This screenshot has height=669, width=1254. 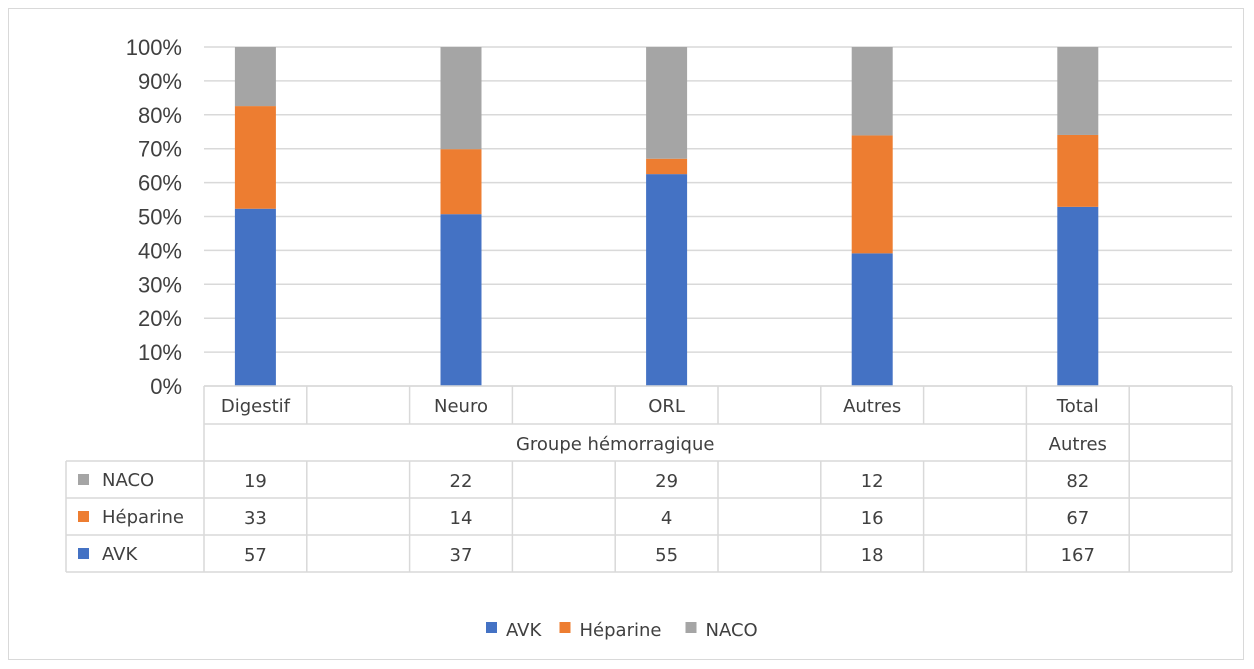 What do you see at coordinates (1078, 555) in the screenshot?
I see `table-value: 167` at bounding box center [1078, 555].